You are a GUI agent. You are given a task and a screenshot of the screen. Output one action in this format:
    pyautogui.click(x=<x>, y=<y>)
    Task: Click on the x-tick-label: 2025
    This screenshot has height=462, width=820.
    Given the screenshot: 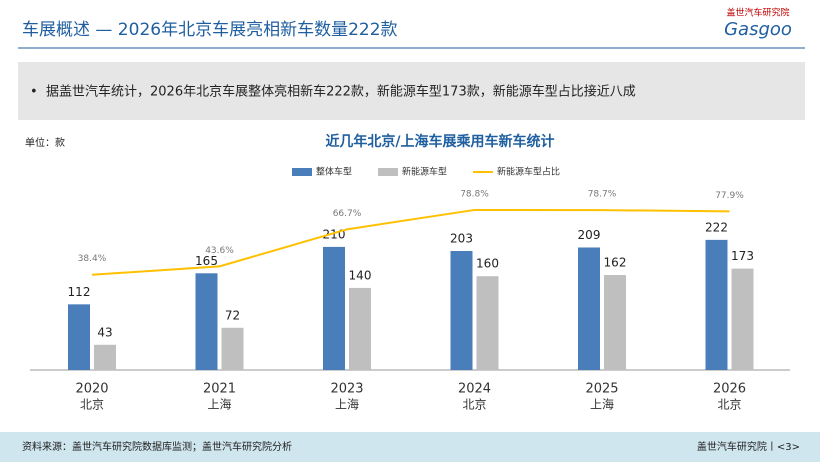 What is the action you would take?
    pyautogui.click(x=601, y=389)
    